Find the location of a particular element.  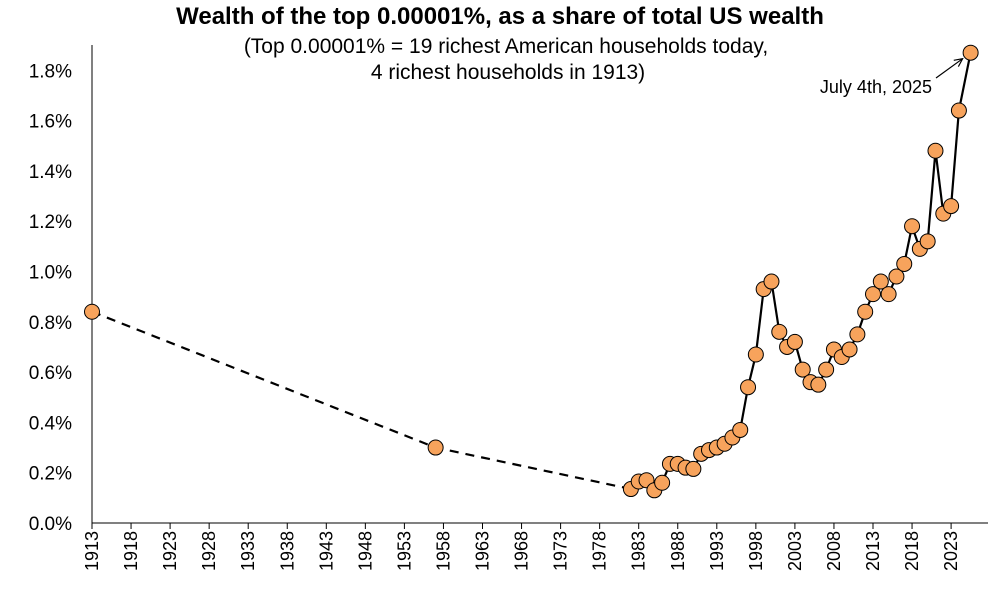

x-tick-label: 1918 is located at coordinates (131, 551).